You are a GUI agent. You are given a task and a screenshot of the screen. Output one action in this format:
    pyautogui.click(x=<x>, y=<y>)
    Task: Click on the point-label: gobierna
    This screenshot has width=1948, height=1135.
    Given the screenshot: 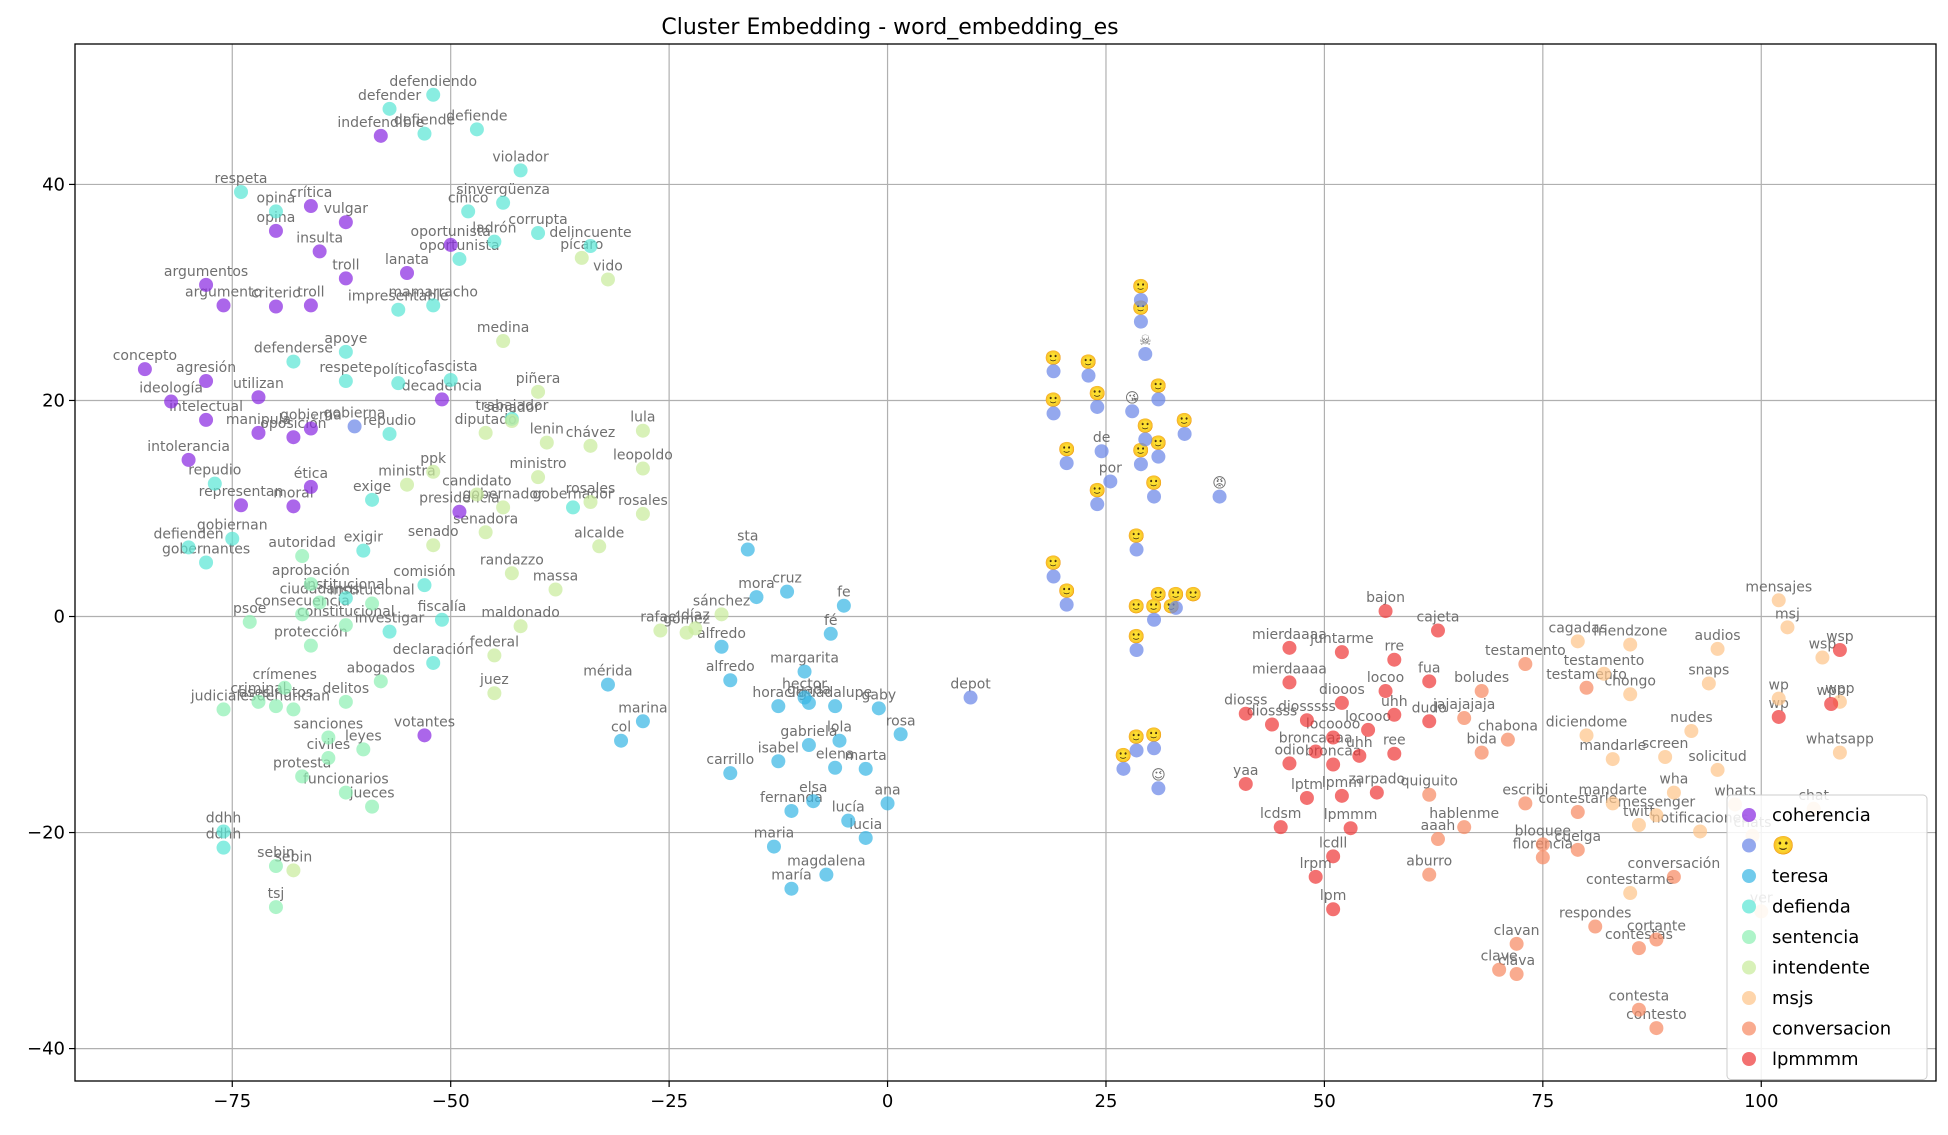 What is the action you would take?
    pyautogui.click(x=311, y=416)
    